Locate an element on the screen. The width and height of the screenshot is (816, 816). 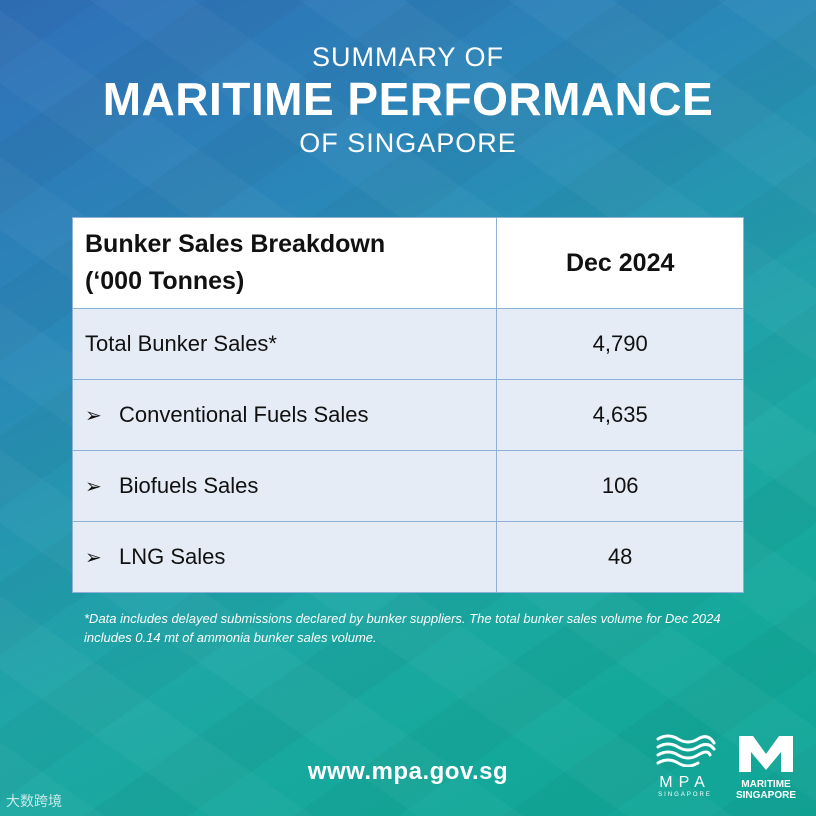
maritime-singapore-logo: MARITIME SINGAPORE is located at coordinates (766, 767).